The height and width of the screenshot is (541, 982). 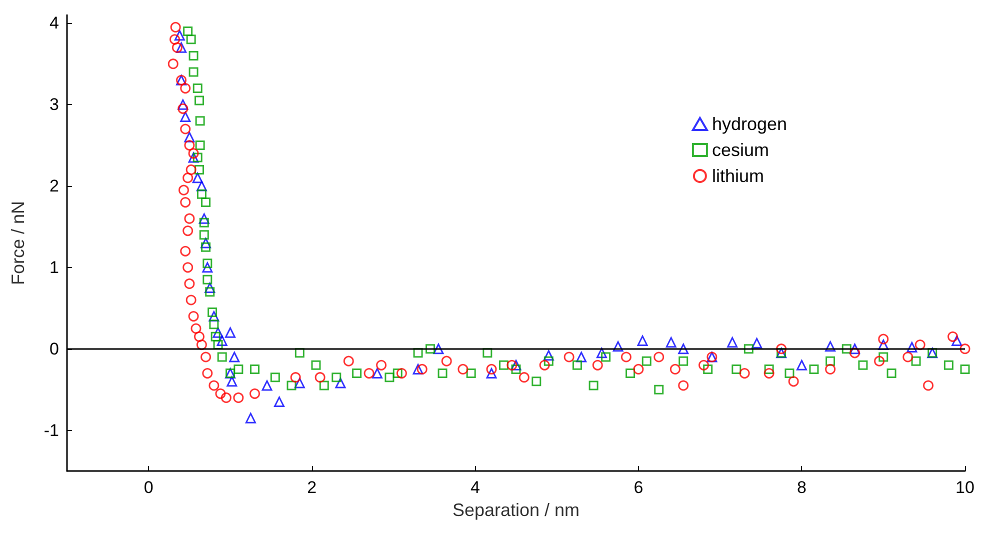 What do you see at coordinates (740, 150) in the screenshot?
I see `legend-label: cesium` at bounding box center [740, 150].